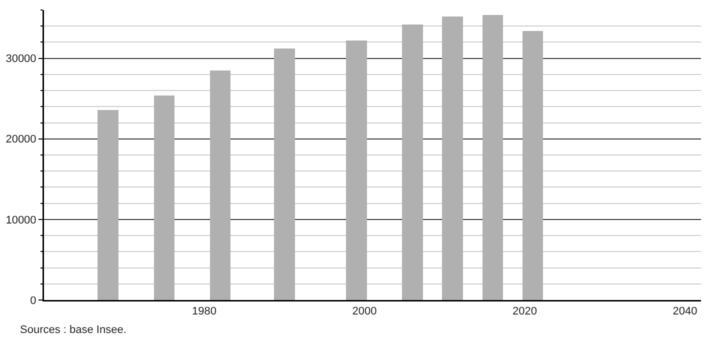 This screenshot has height=340, width=710. Describe the element at coordinates (685, 312) in the screenshot. I see `x-tick-label: 2040` at that location.